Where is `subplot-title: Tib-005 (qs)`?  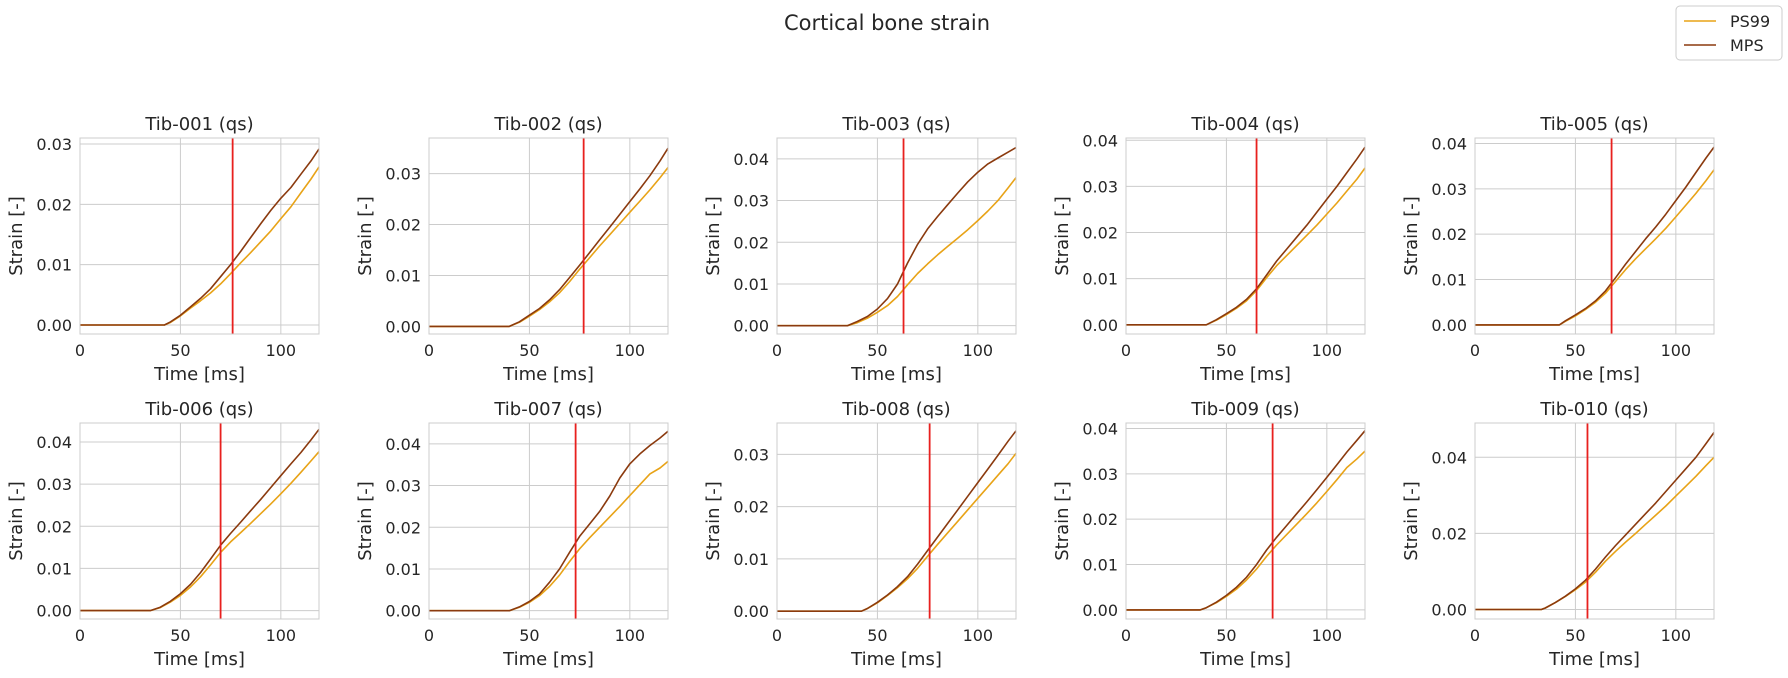 subplot-title: Tib-005 (qs) is located at coordinates (1593, 124).